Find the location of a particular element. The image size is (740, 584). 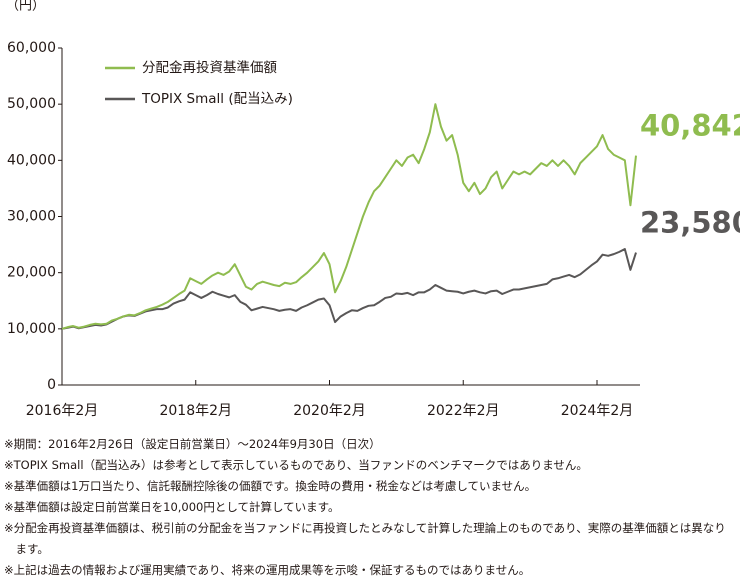

note: ※基準価額は設定日前営業日を10,000円として計算しています。 is located at coordinates (172, 507).